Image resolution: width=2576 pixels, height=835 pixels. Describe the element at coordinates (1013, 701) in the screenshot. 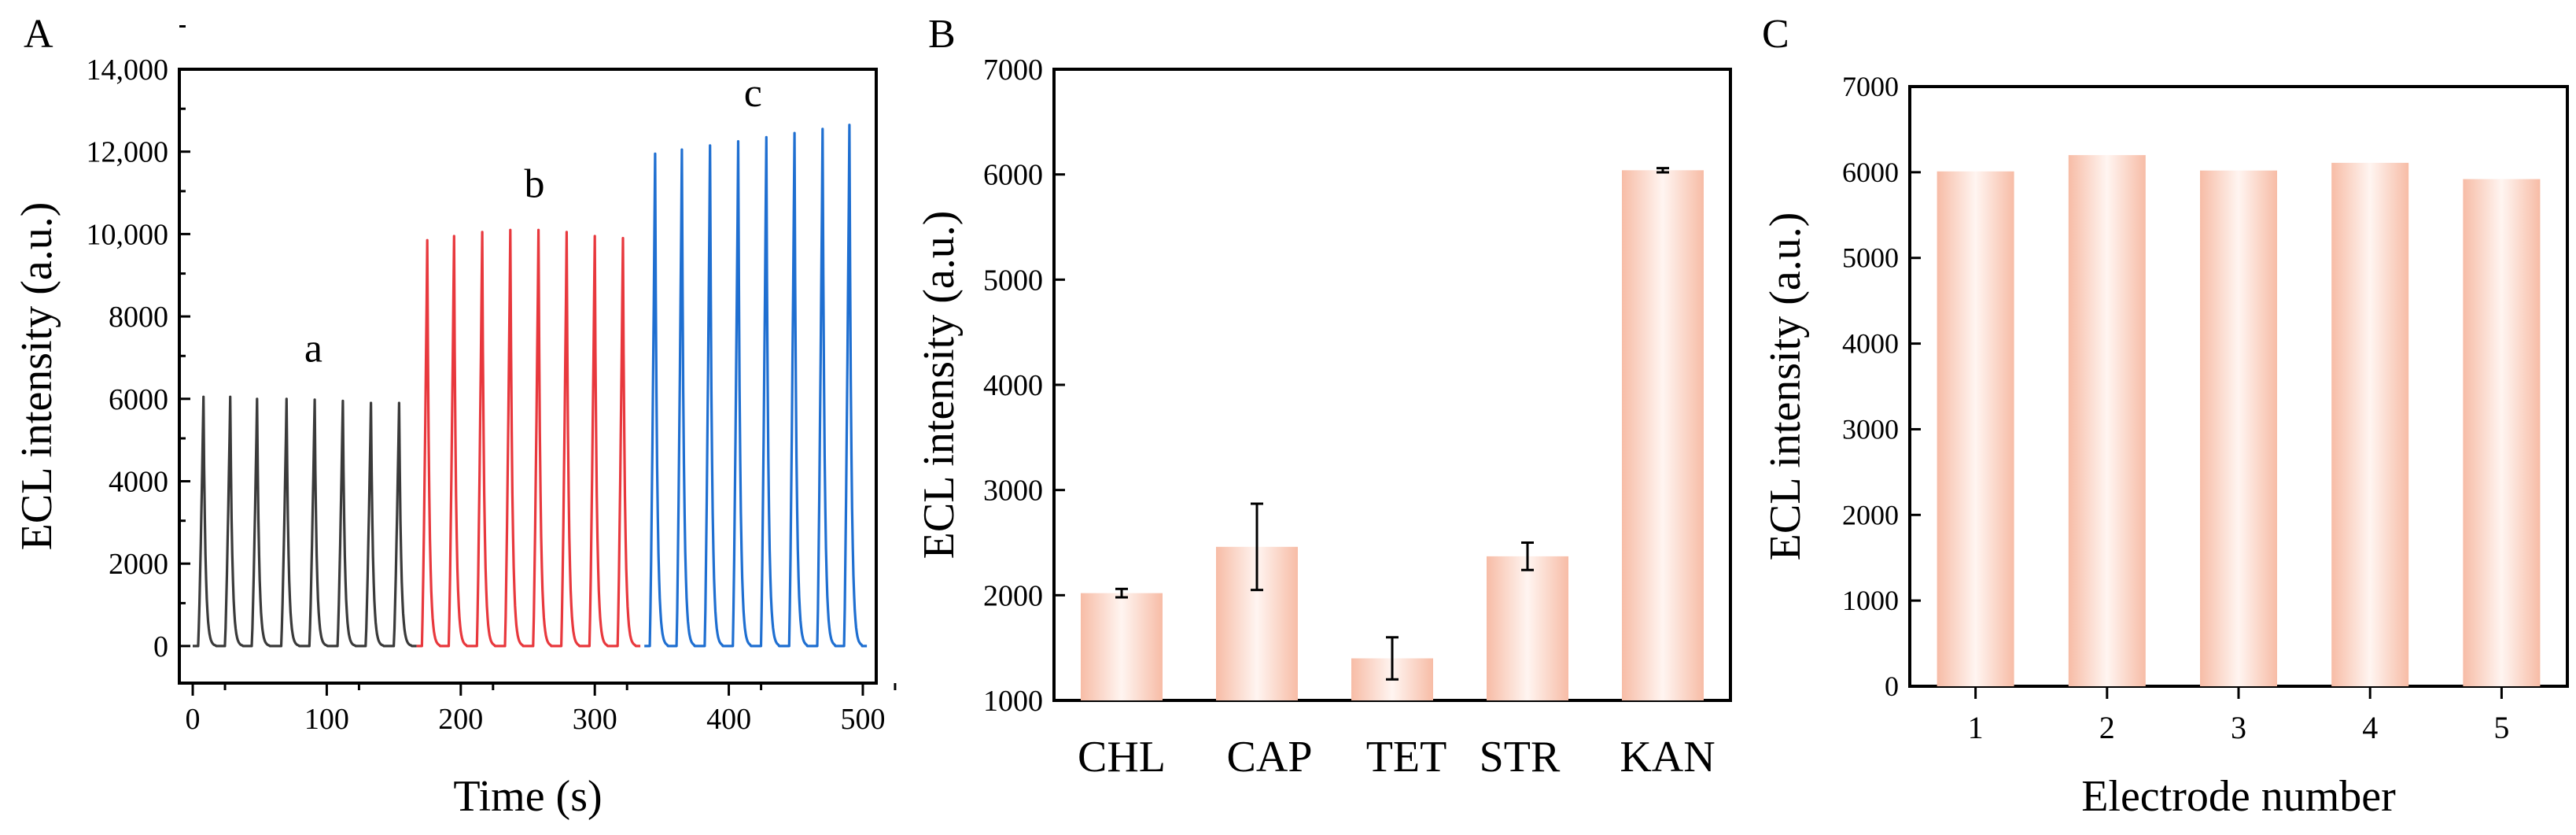

I see `y-tick-label-b: 1000` at that location.